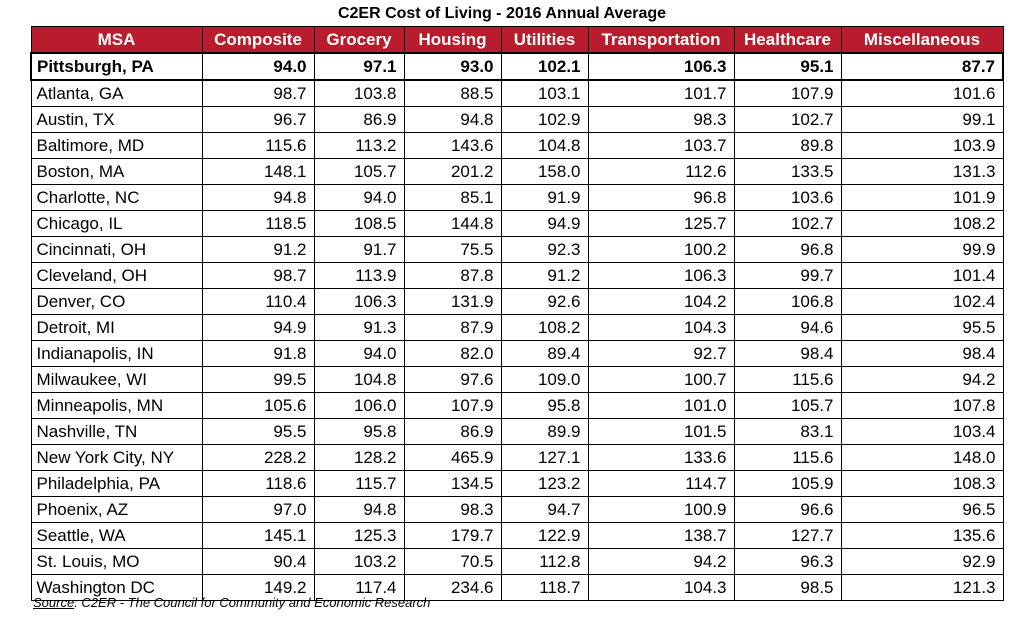  What do you see at coordinates (544, 587) in the screenshot?
I see `value-cell-utilities: 118.7` at bounding box center [544, 587].